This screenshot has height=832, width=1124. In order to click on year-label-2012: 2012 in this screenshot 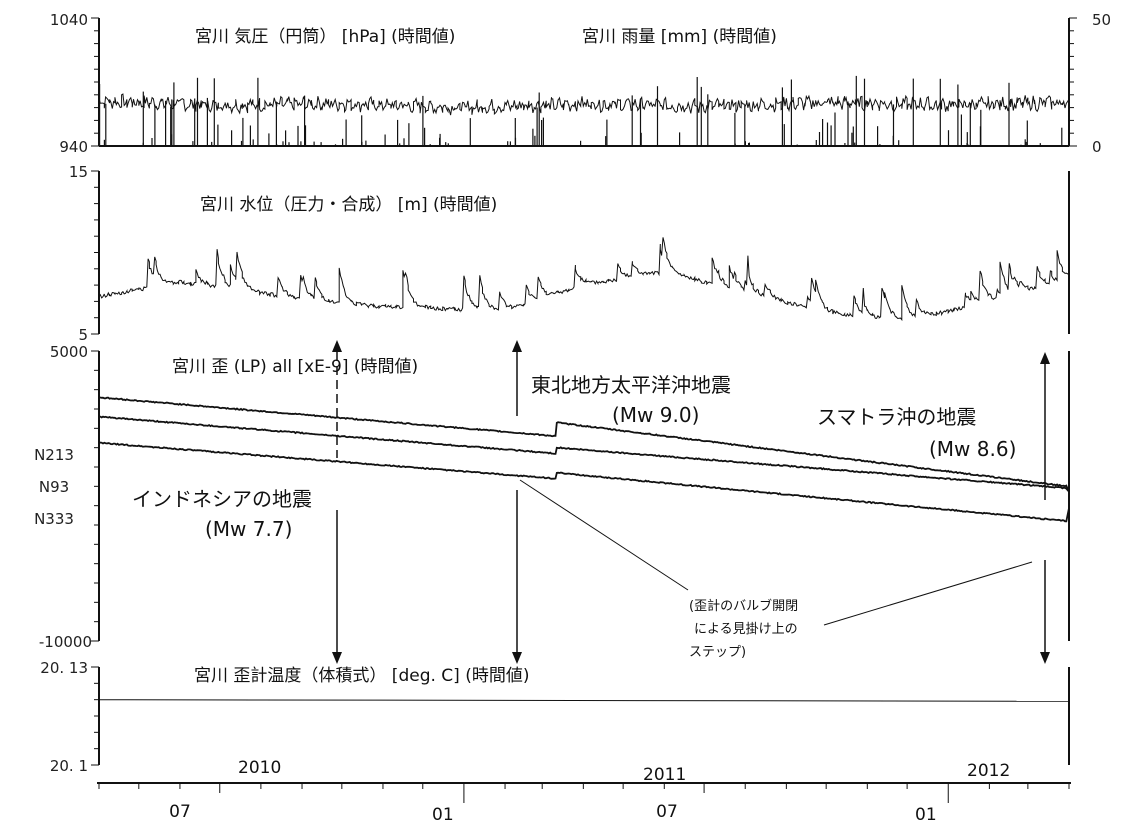, I will do `click(988, 771)`.